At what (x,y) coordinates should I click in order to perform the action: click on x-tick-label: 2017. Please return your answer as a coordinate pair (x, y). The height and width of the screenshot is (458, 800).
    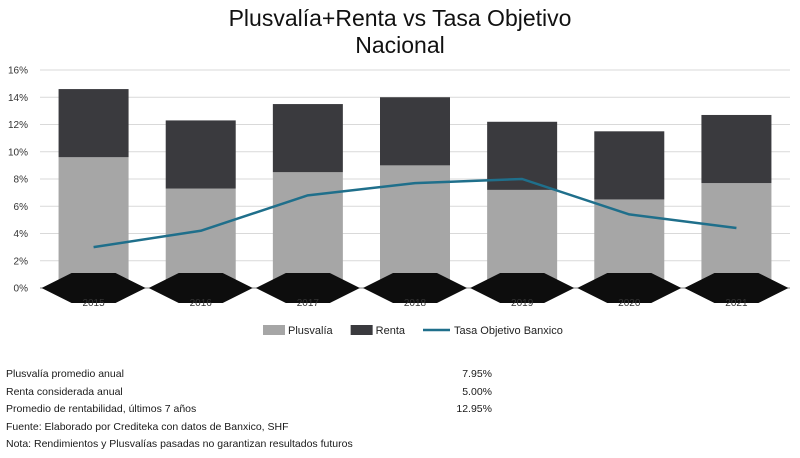
    Looking at the image, I should click on (308, 303).